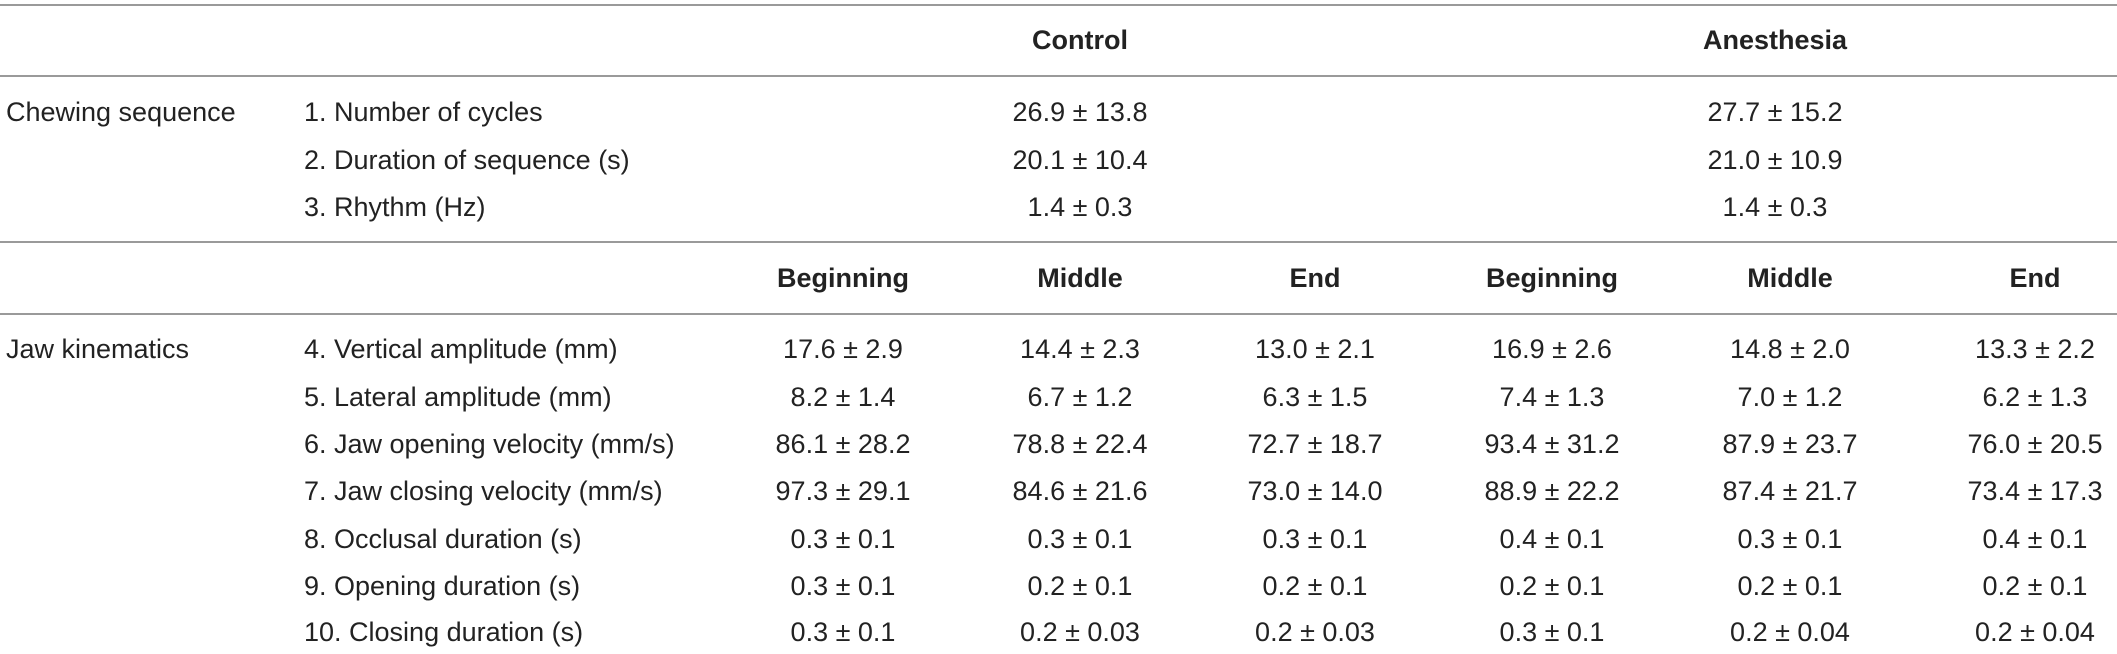  I want to click on row-label: 4. Vertical amplitude (mm), so click(461, 349).